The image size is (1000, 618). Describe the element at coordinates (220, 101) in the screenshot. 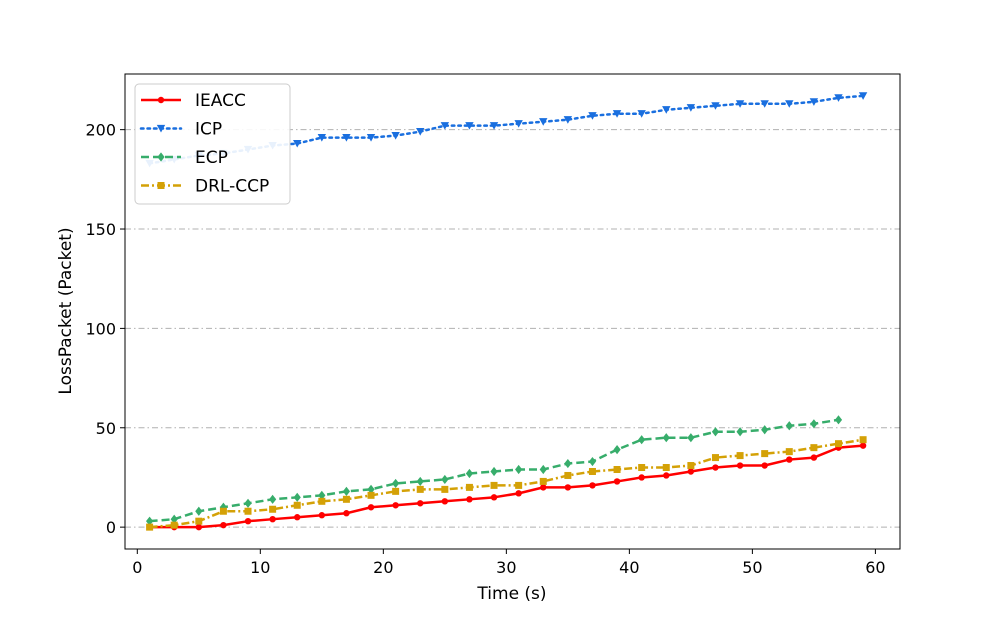

I see `legend-label: IEACC` at that location.